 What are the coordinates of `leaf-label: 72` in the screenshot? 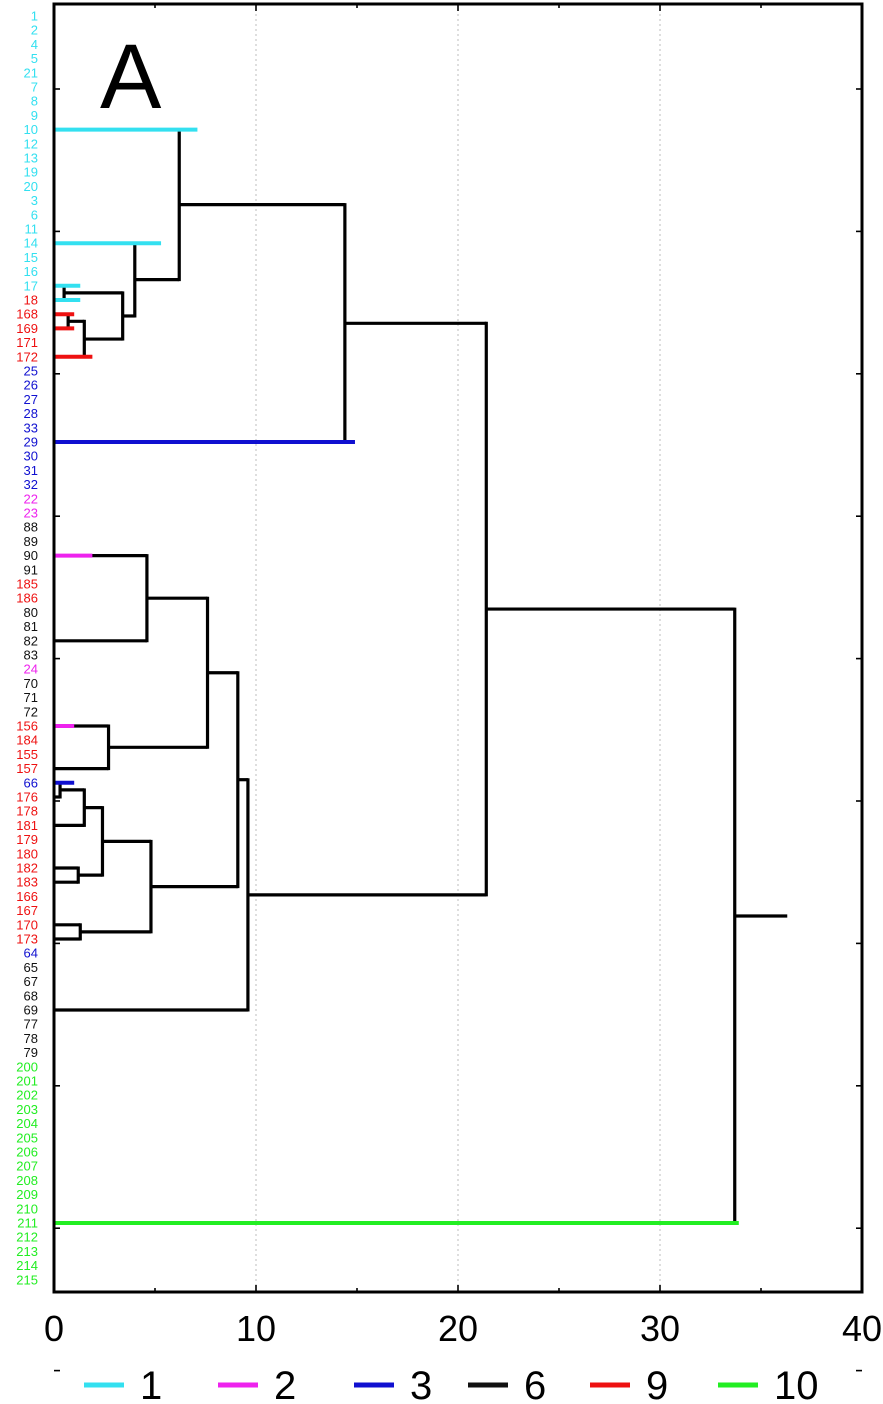 It's located at (31, 711).